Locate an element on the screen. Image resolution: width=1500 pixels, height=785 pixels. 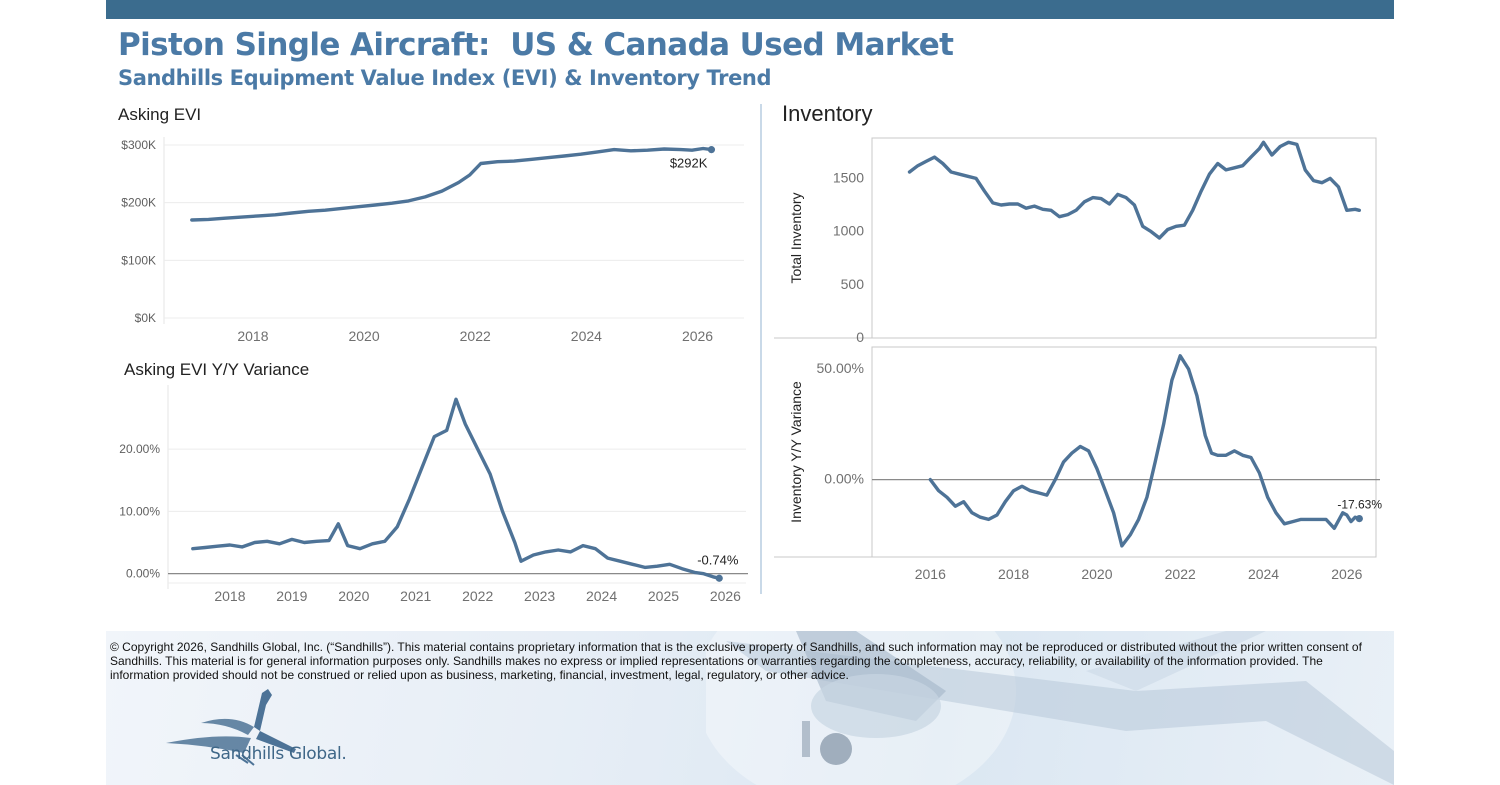
x-tick-label: 2016 is located at coordinates (930, 574).